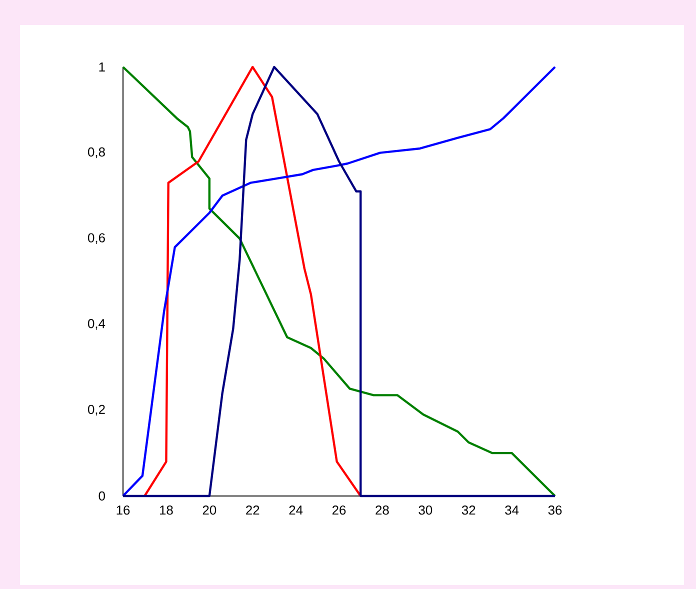 Image resolution: width=696 pixels, height=589 pixels. I want to click on x-tick-label: 28, so click(382, 510).